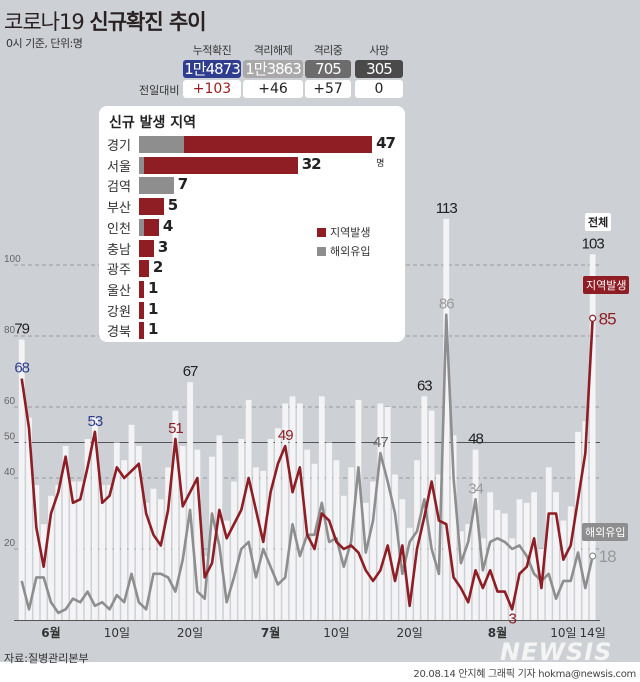  What do you see at coordinates (119, 312) in the screenshot?
I see `region-name: 강원` at bounding box center [119, 312].